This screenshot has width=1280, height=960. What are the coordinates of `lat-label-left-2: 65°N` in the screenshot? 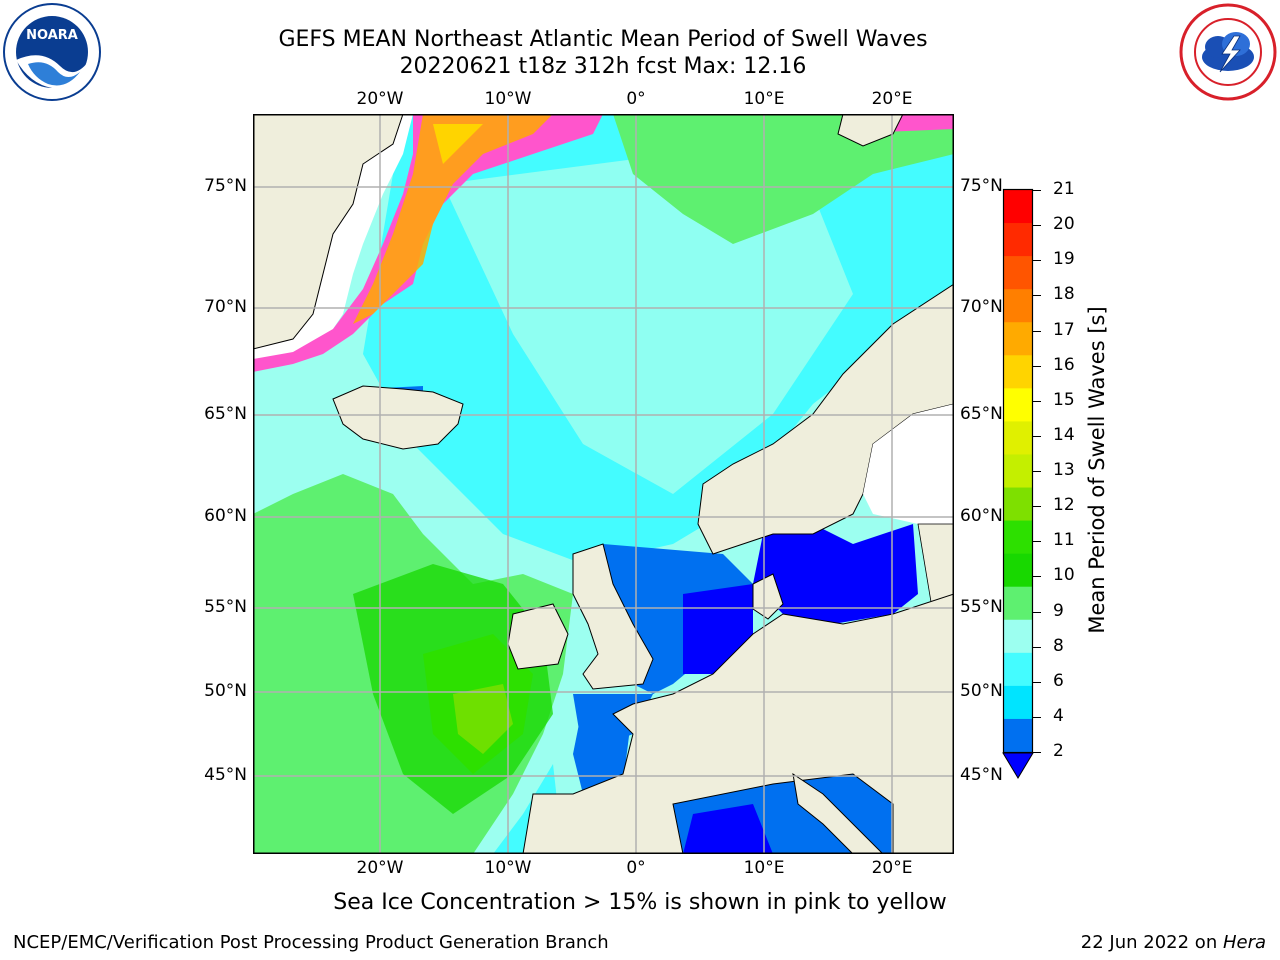 It's located at (225, 414).